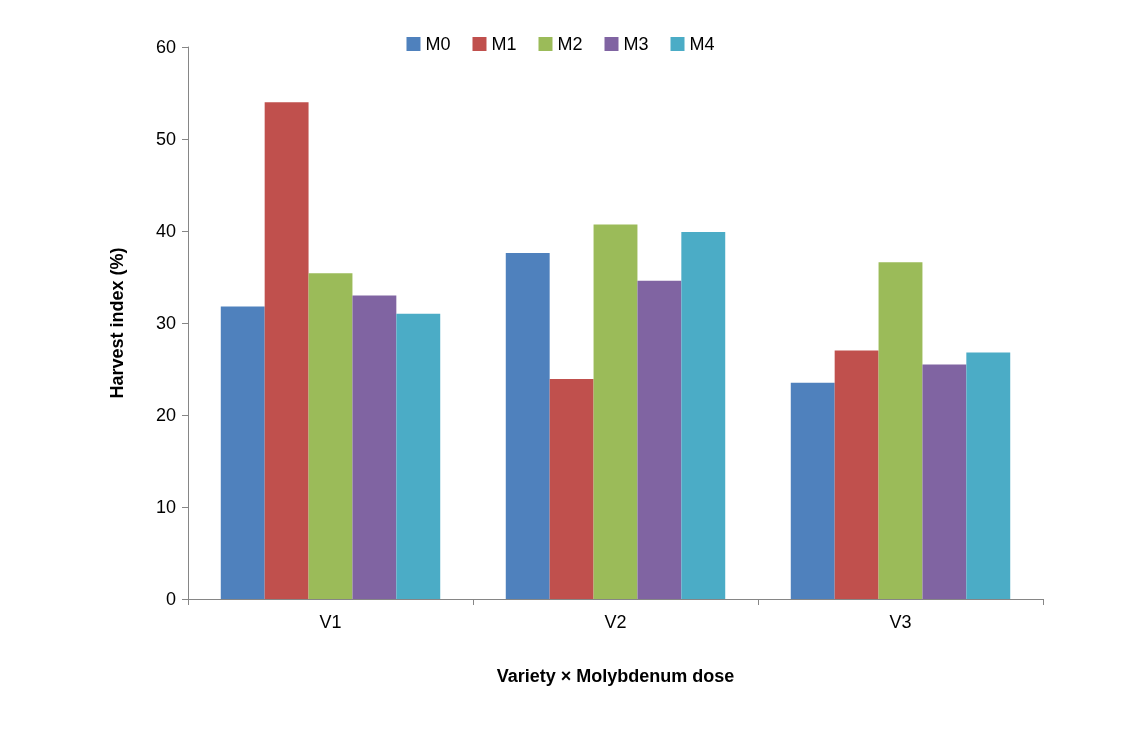 The height and width of the screenshot is (740, 1121). Describe the element at coordinates (702, 44) in the screenshot. I see `legend-label: M4` at that location.